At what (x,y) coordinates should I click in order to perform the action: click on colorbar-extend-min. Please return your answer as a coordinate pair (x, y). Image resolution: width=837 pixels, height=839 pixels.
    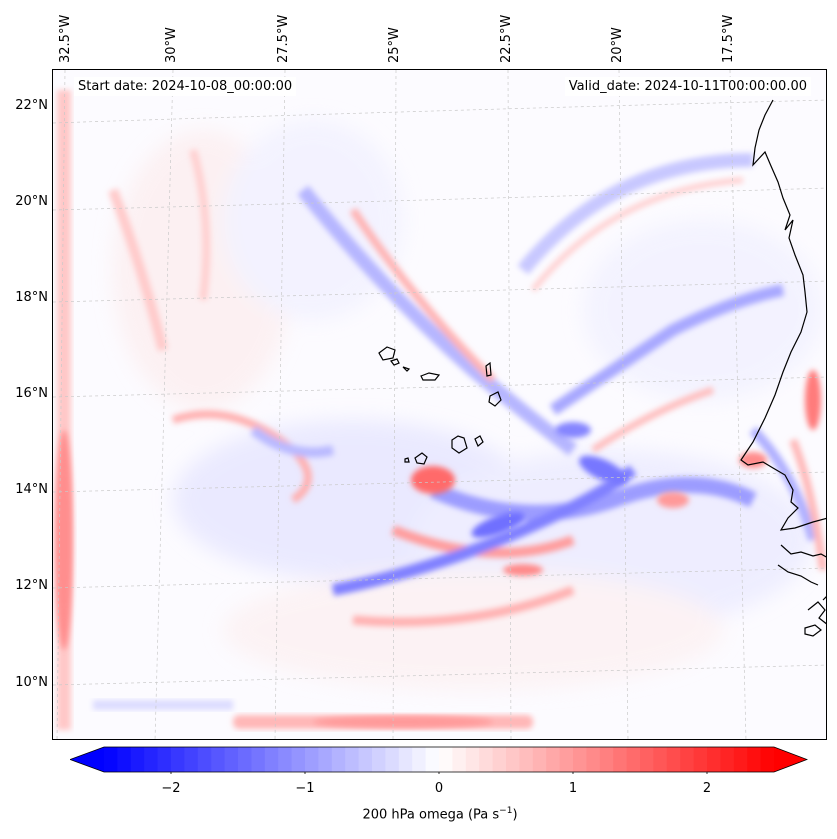
    Looking at the image, I should click on (87, 759).